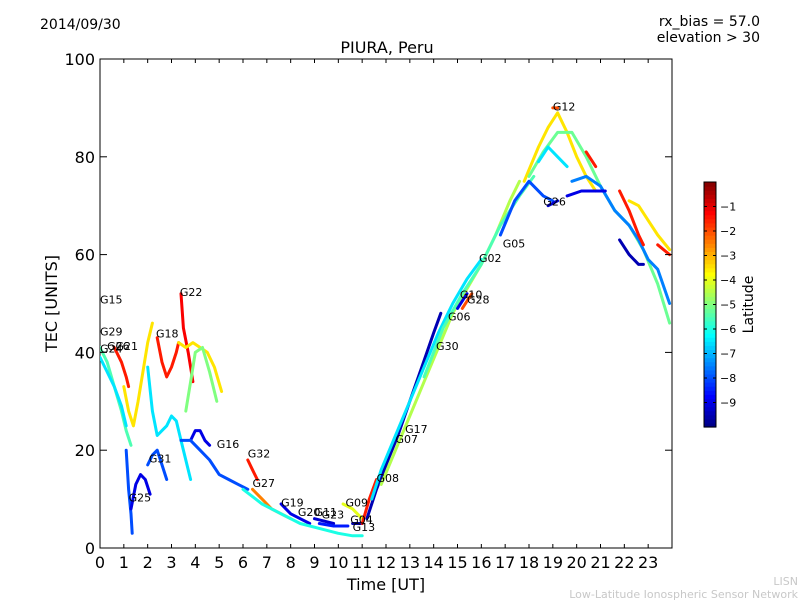 The width and height of the screenshot is (800, 601). I want to click on satellite-label-g21: G21, so click(126, 346).